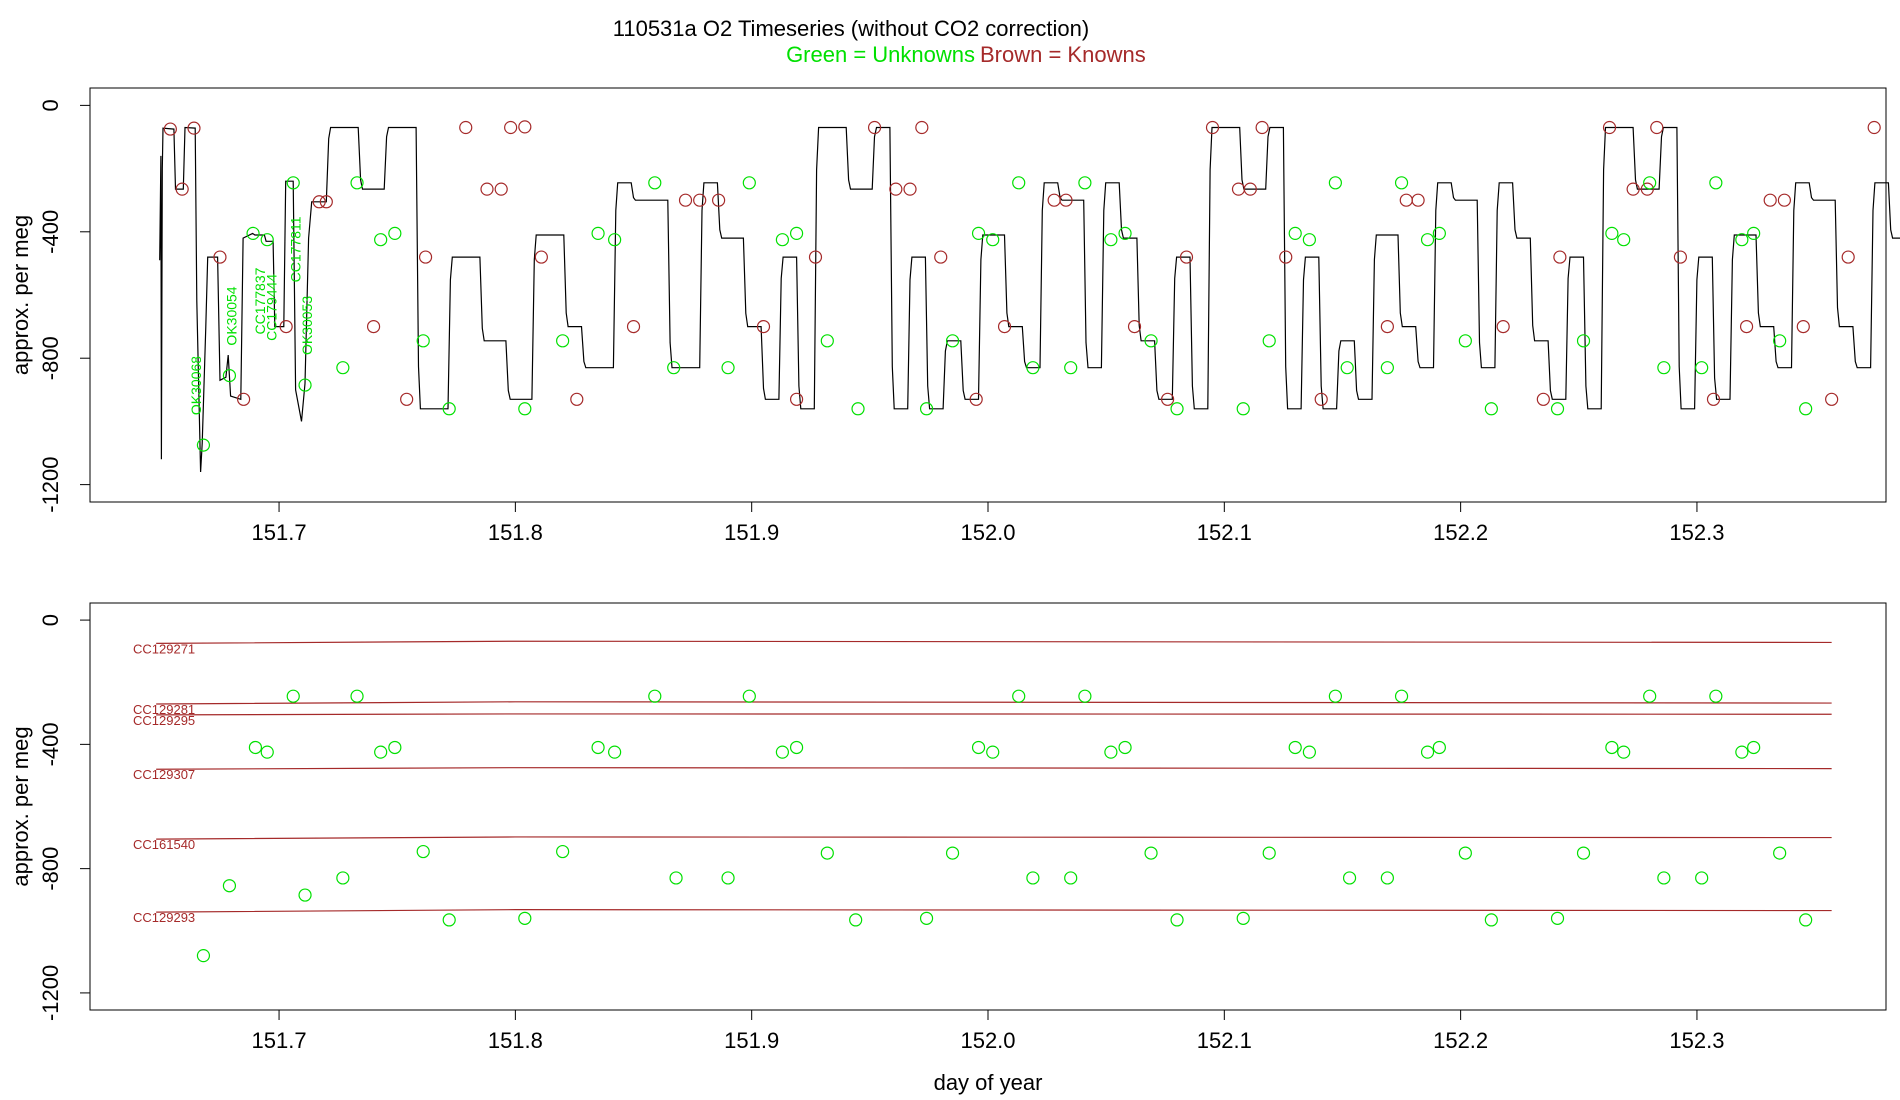  I want to click on sample-annotation: CC177811, so click(295, 249).